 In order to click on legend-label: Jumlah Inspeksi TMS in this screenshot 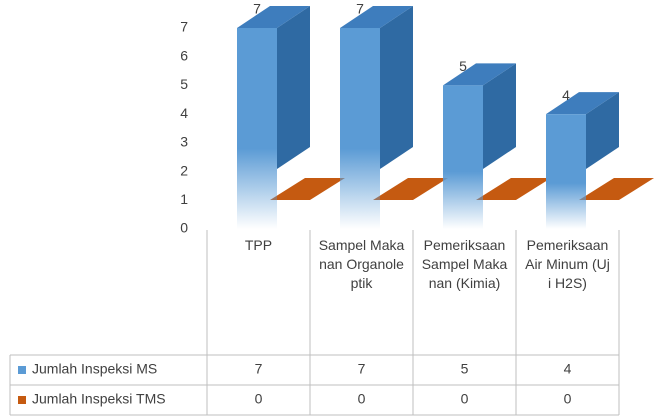, I will do `click(99, 399)`.